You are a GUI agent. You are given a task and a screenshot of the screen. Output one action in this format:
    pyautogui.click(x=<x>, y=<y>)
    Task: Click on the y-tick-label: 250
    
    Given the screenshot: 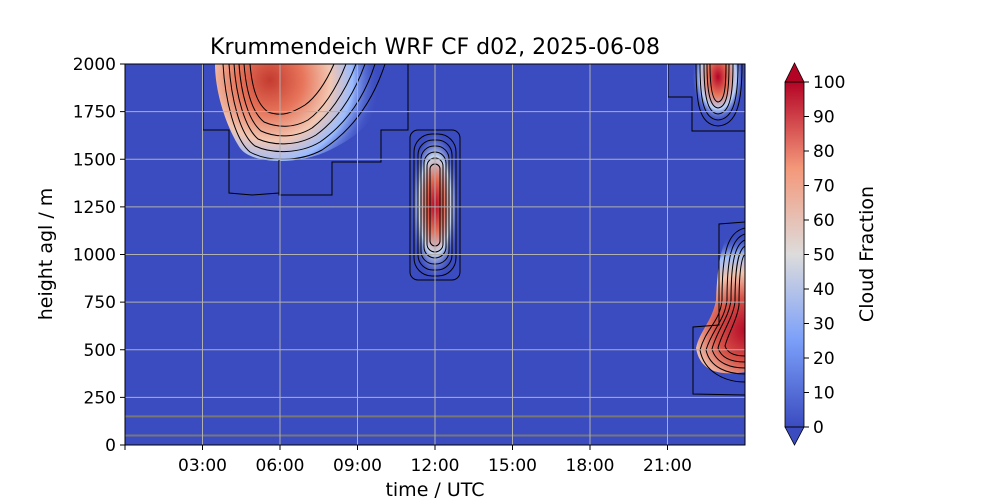 What is the action you would take?
    pyautogui.click(x=100, y=398)
    